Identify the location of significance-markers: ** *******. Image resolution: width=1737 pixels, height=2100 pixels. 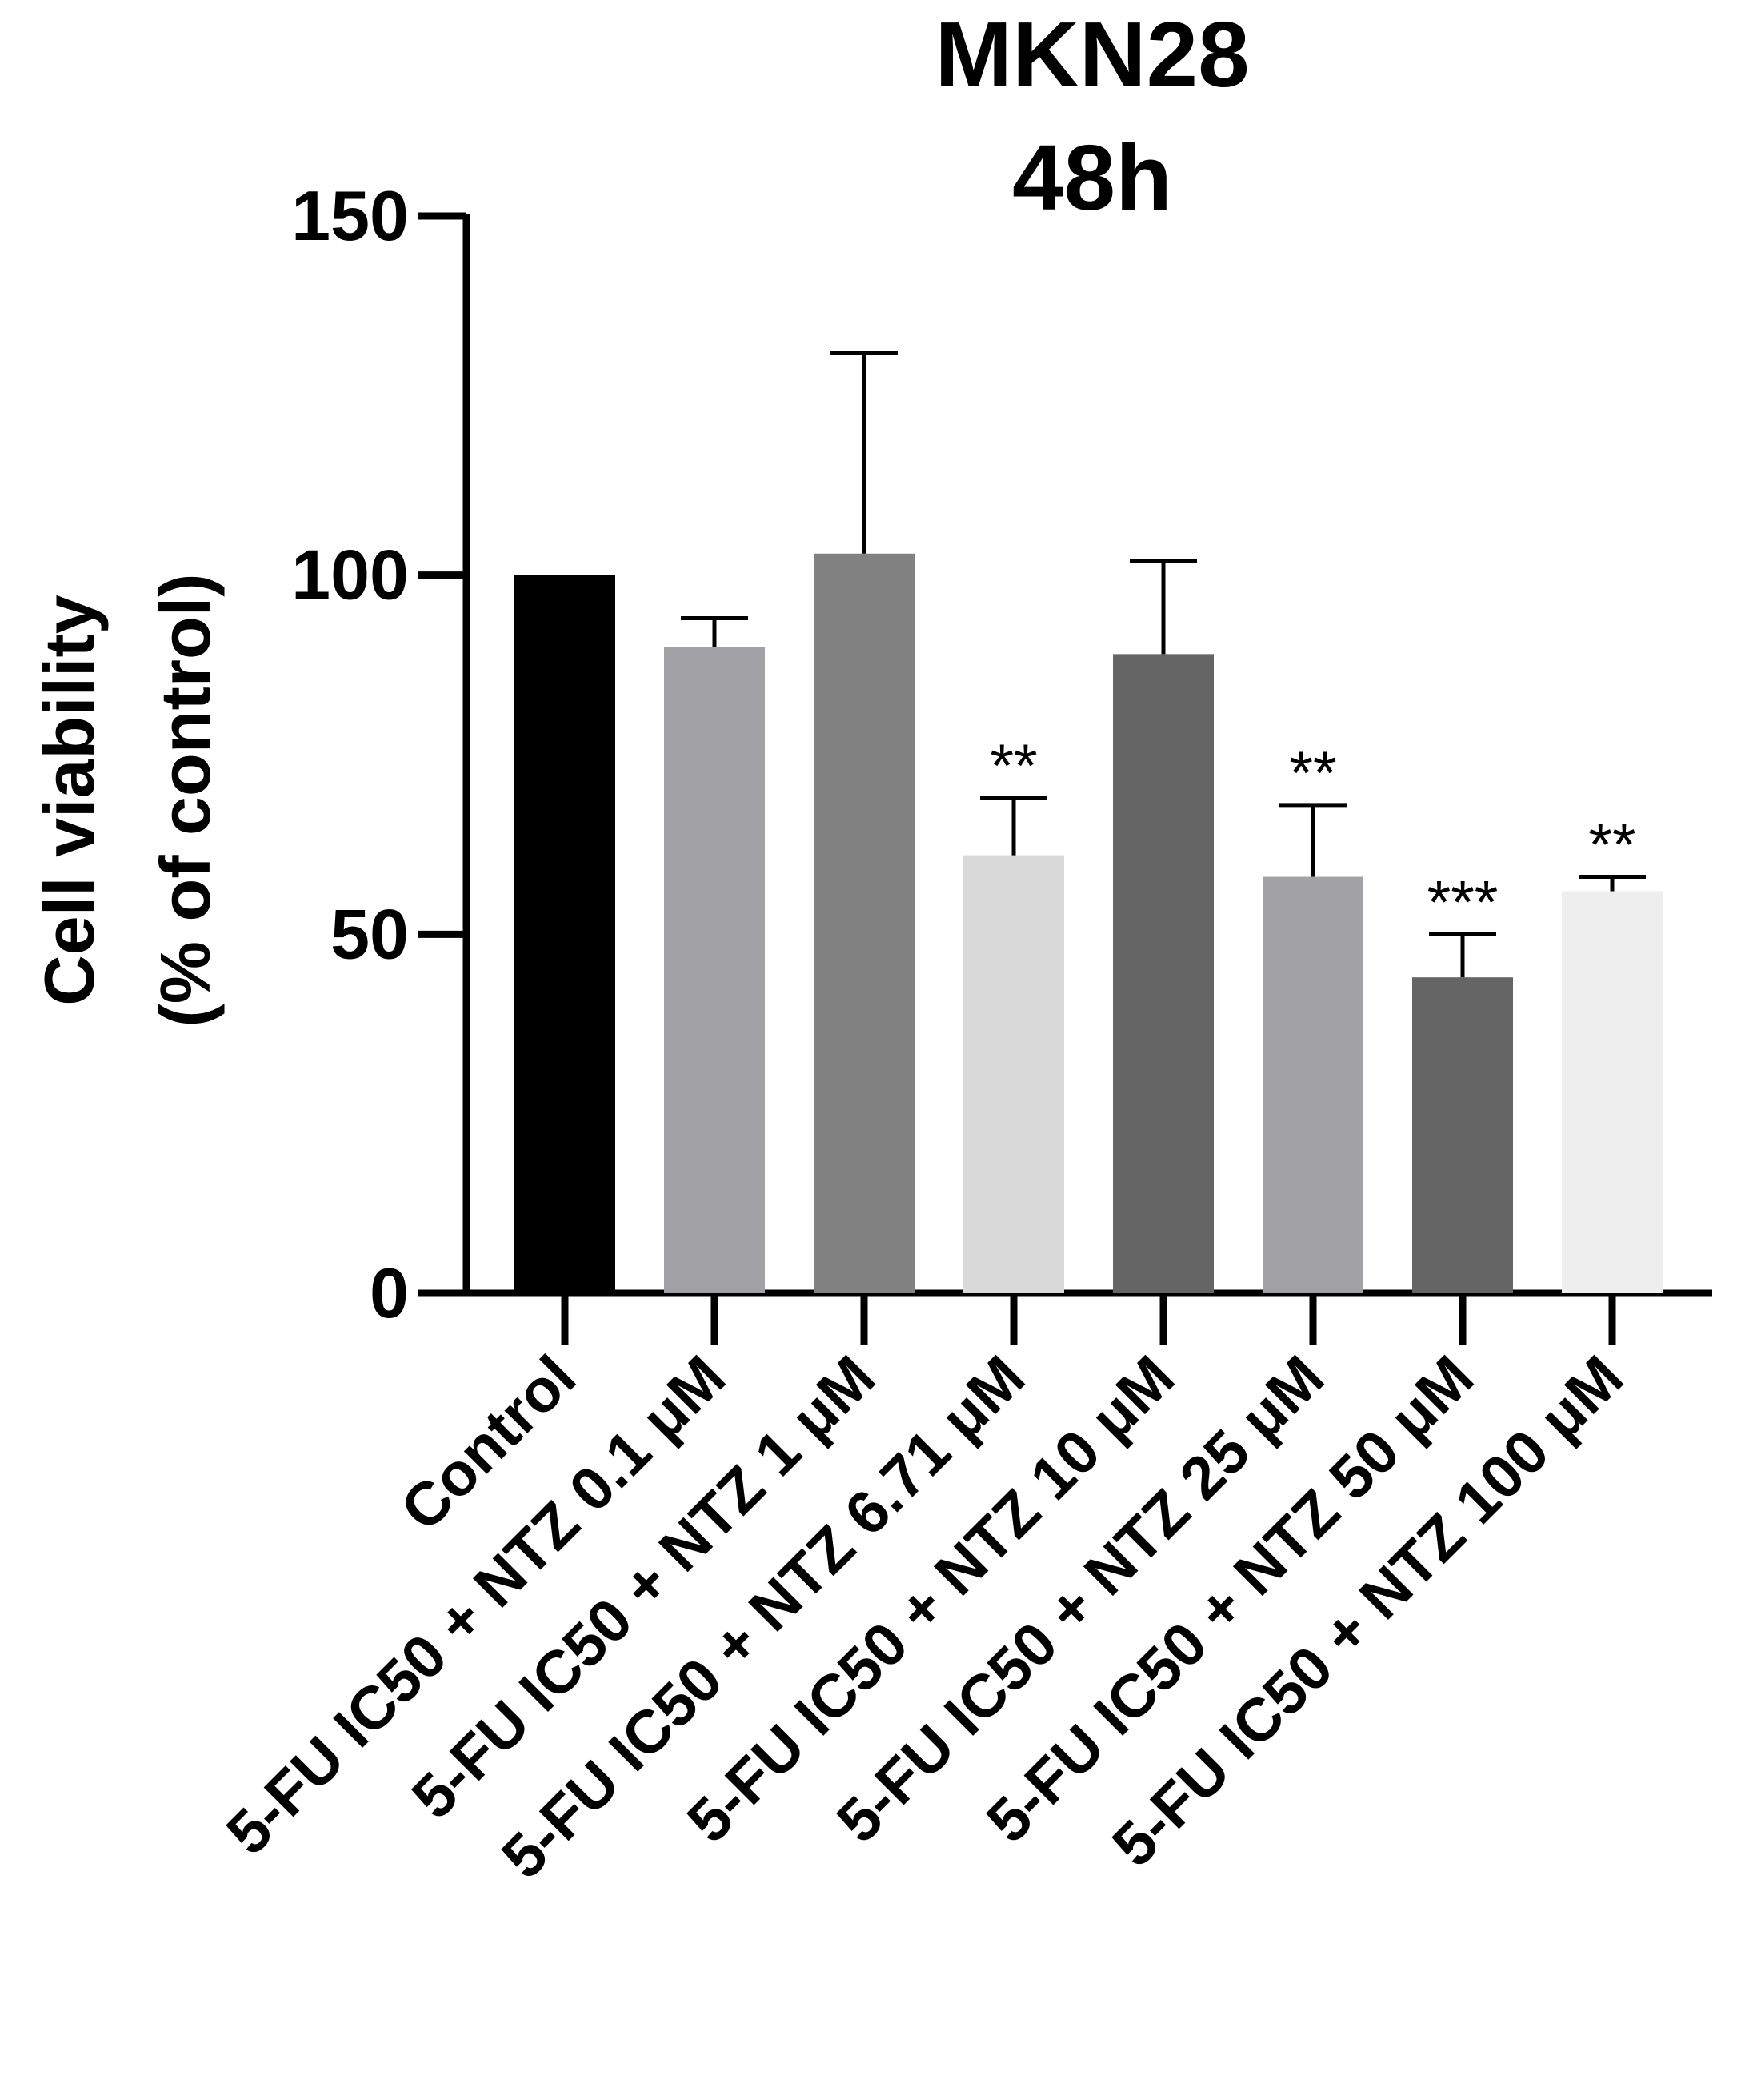
(1313, 834).